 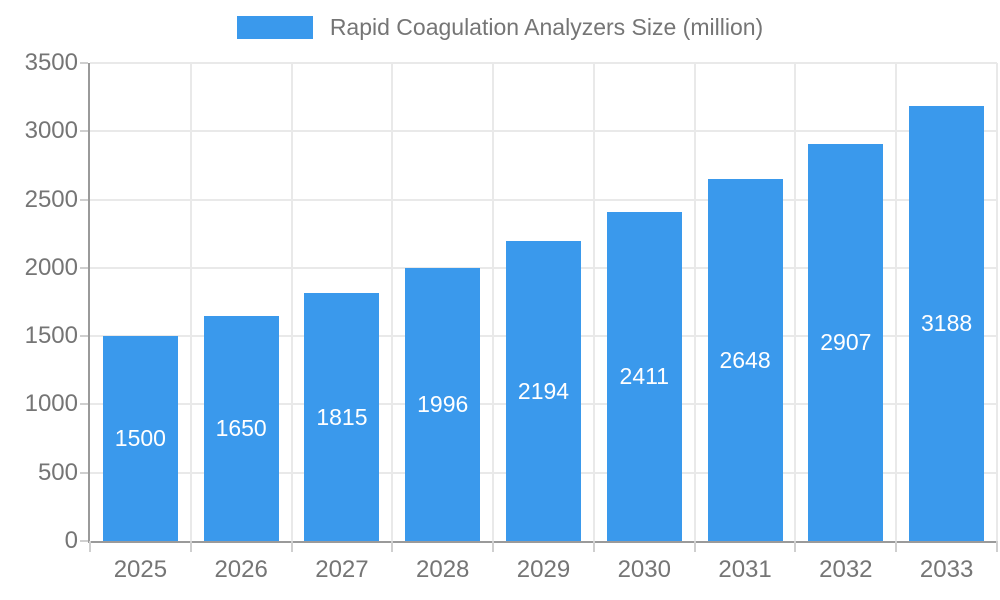 I want to click on bar-value-label: 1500, so click(x=140, y=438).